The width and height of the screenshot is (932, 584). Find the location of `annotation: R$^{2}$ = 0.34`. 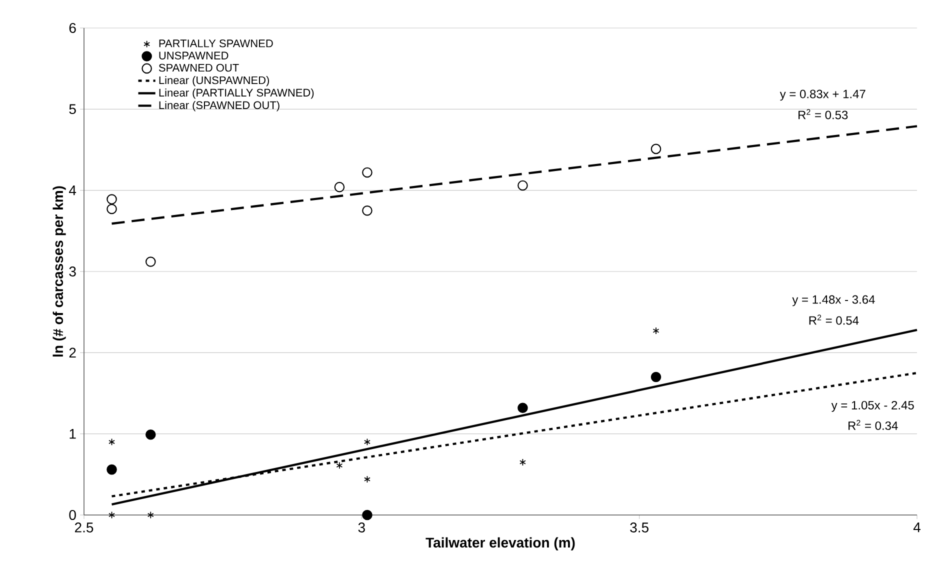

annotation: R$^{2}$ = 0.34 is located at coordinates (873, 425).